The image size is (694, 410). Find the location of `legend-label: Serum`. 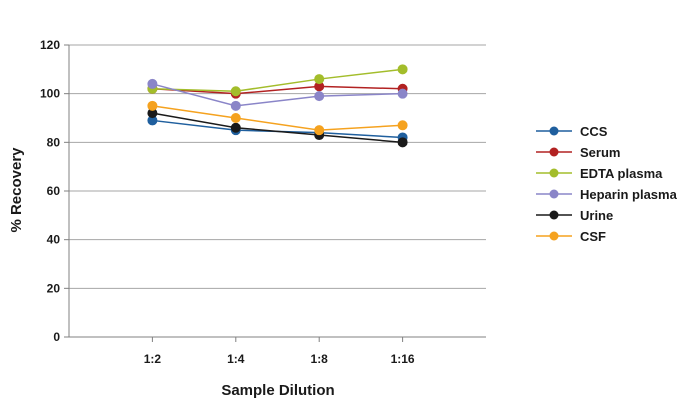

legend-label: Serum is located at coordinates (600, 152).